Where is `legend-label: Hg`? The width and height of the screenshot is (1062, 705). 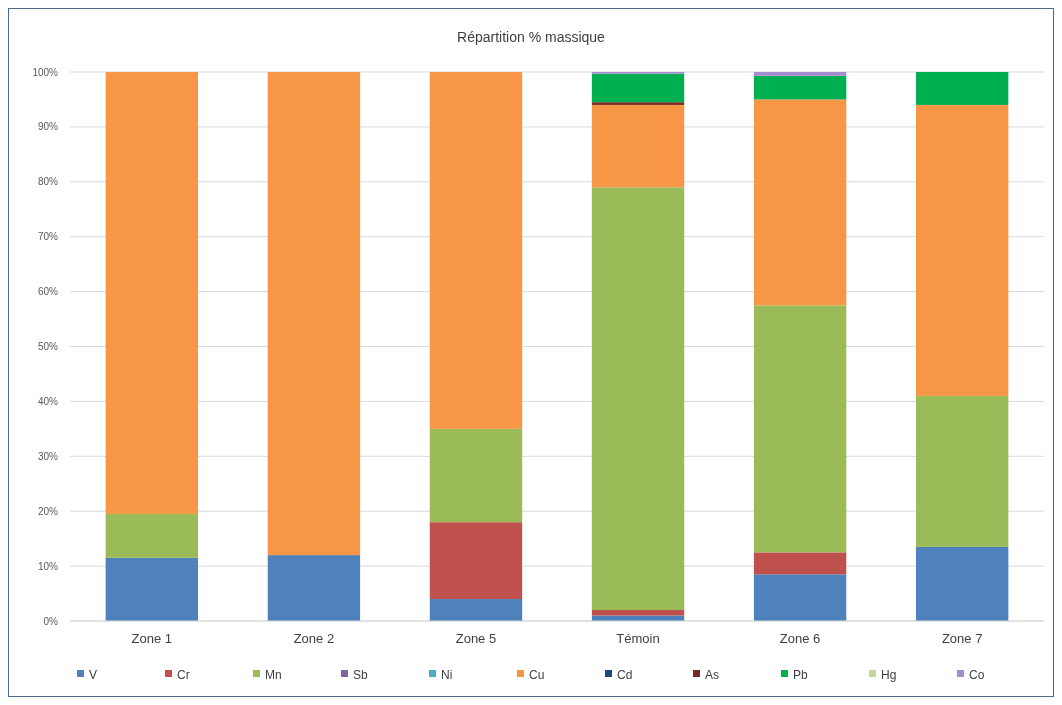
legend-label: Hg is located at coordinates (889, 675).